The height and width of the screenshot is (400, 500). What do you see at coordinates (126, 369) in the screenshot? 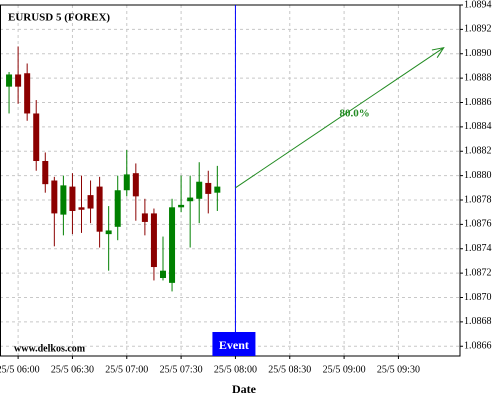
I see `x-tick-label: 25/5 07:00` at bounding box center [126, 369].